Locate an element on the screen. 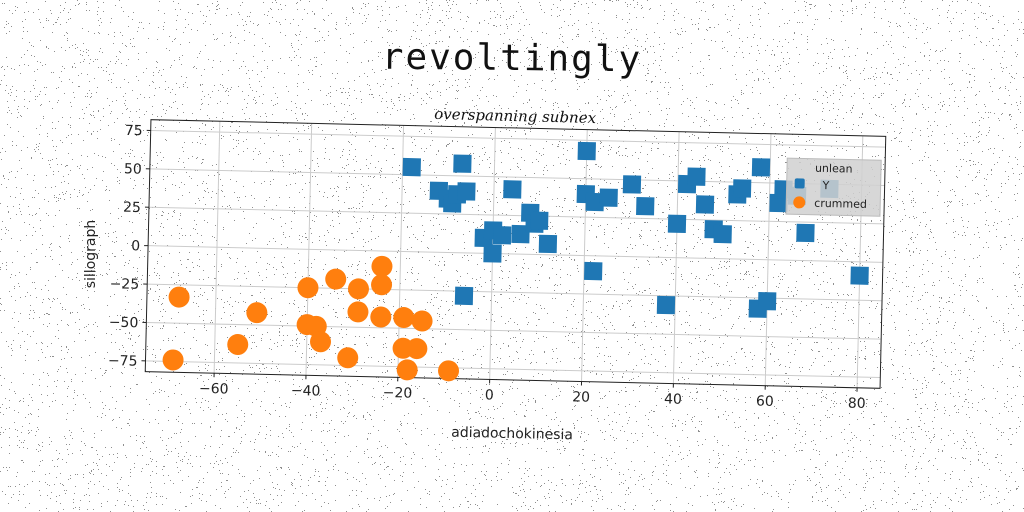 The width and height of the screenshot is (1024, 512). x-tick-label: 20 is located at coordinates (581, 397).